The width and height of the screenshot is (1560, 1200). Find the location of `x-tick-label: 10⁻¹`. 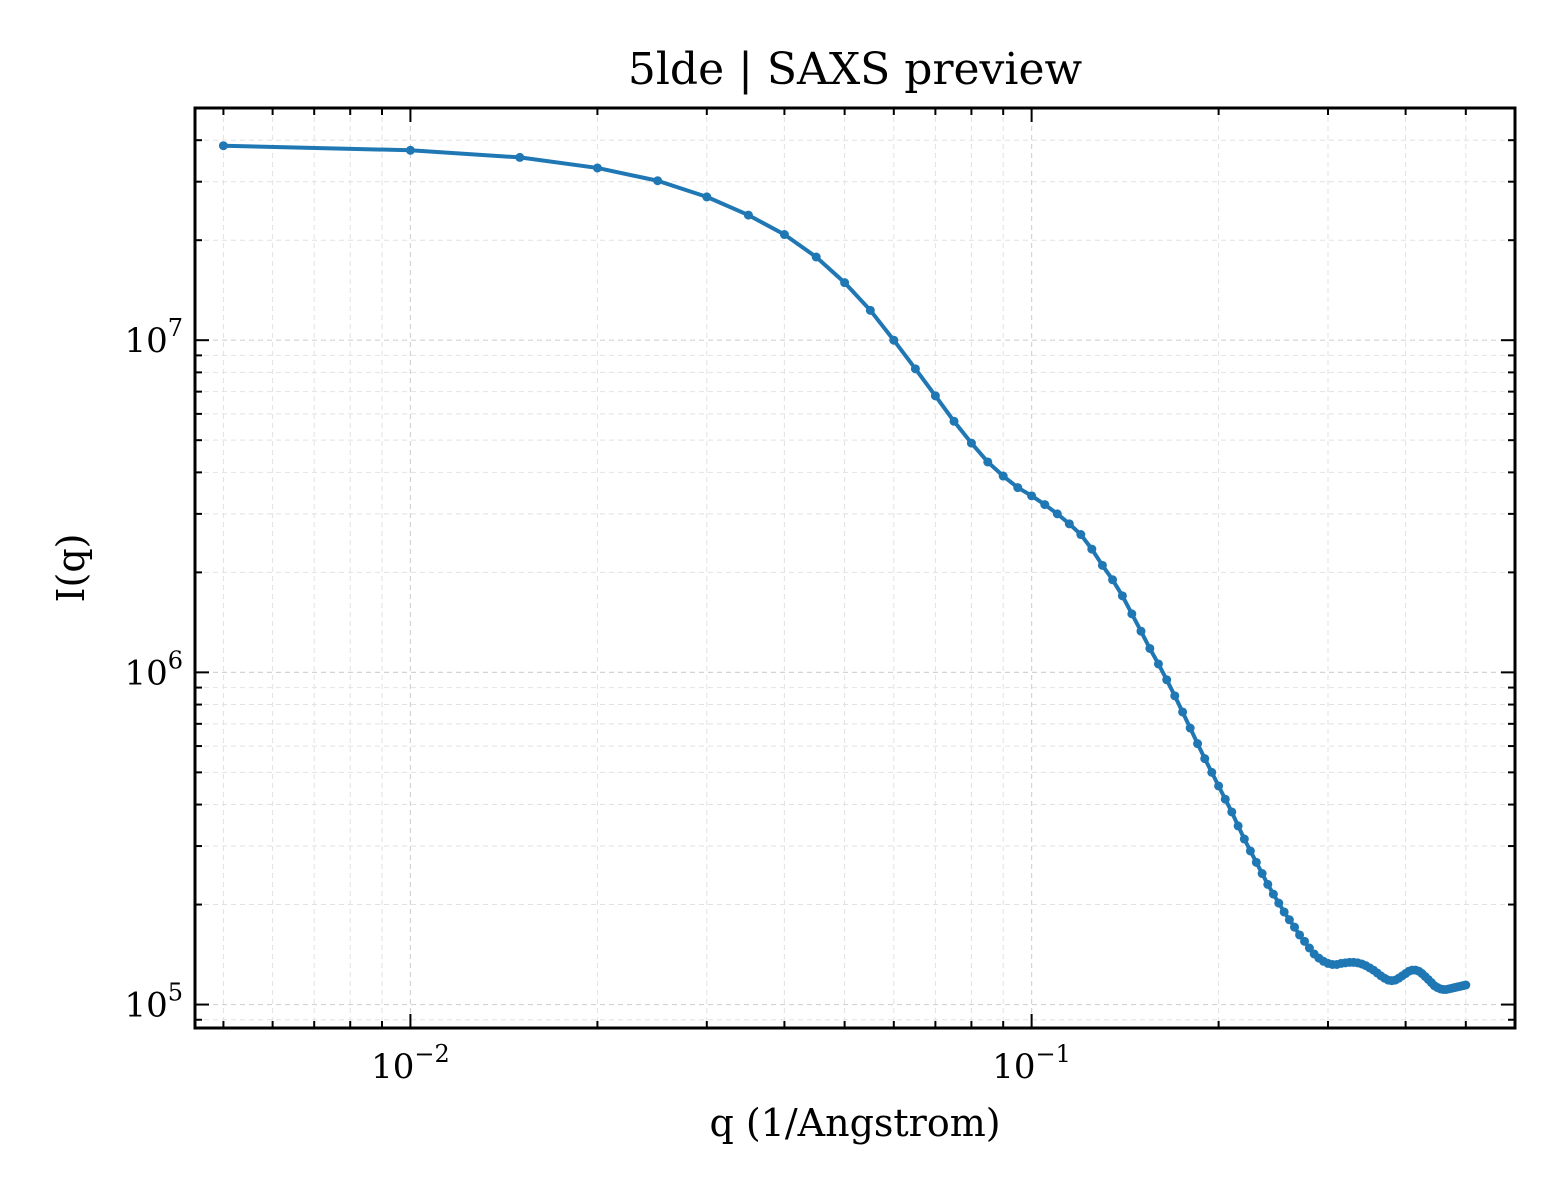

x-tick-label: 10⁻¹ is located at coordinates (1031, 1063).